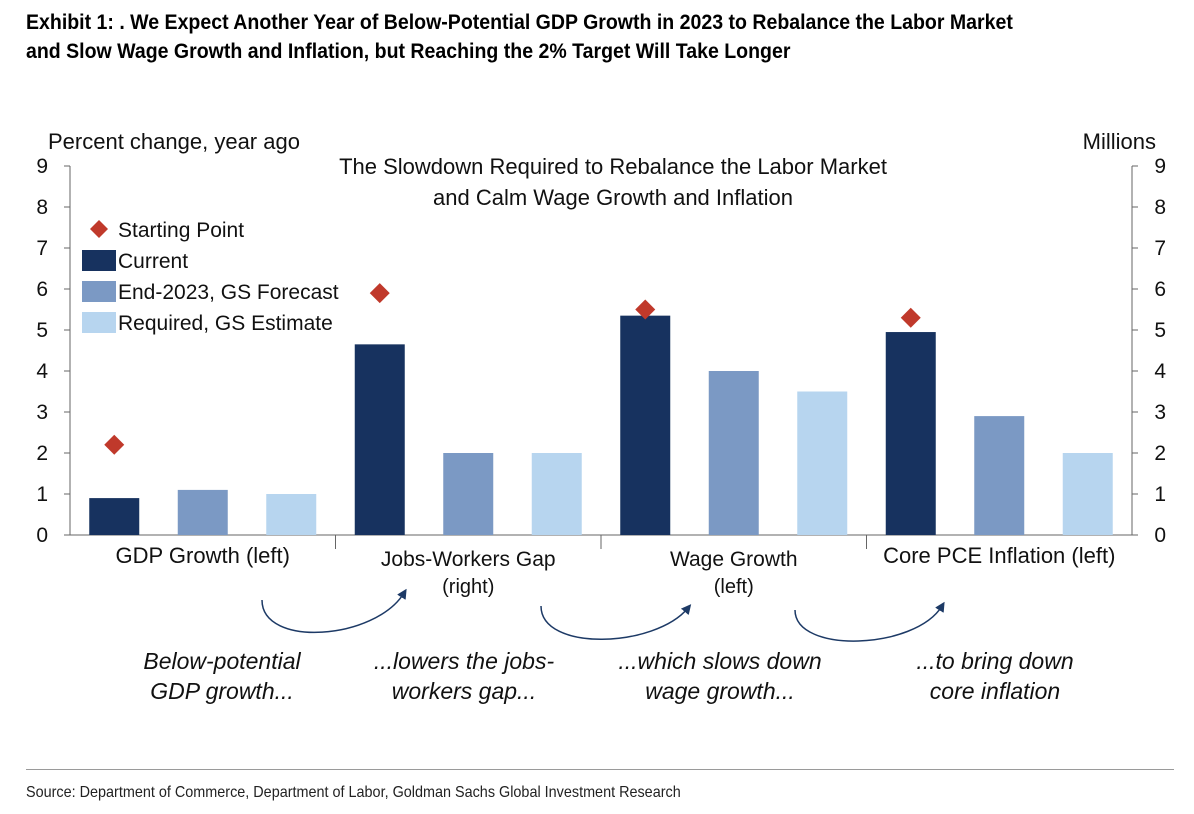 The image size is (1194, 814). I want to click on y-tick-label-left: 6, so click(42, 289).